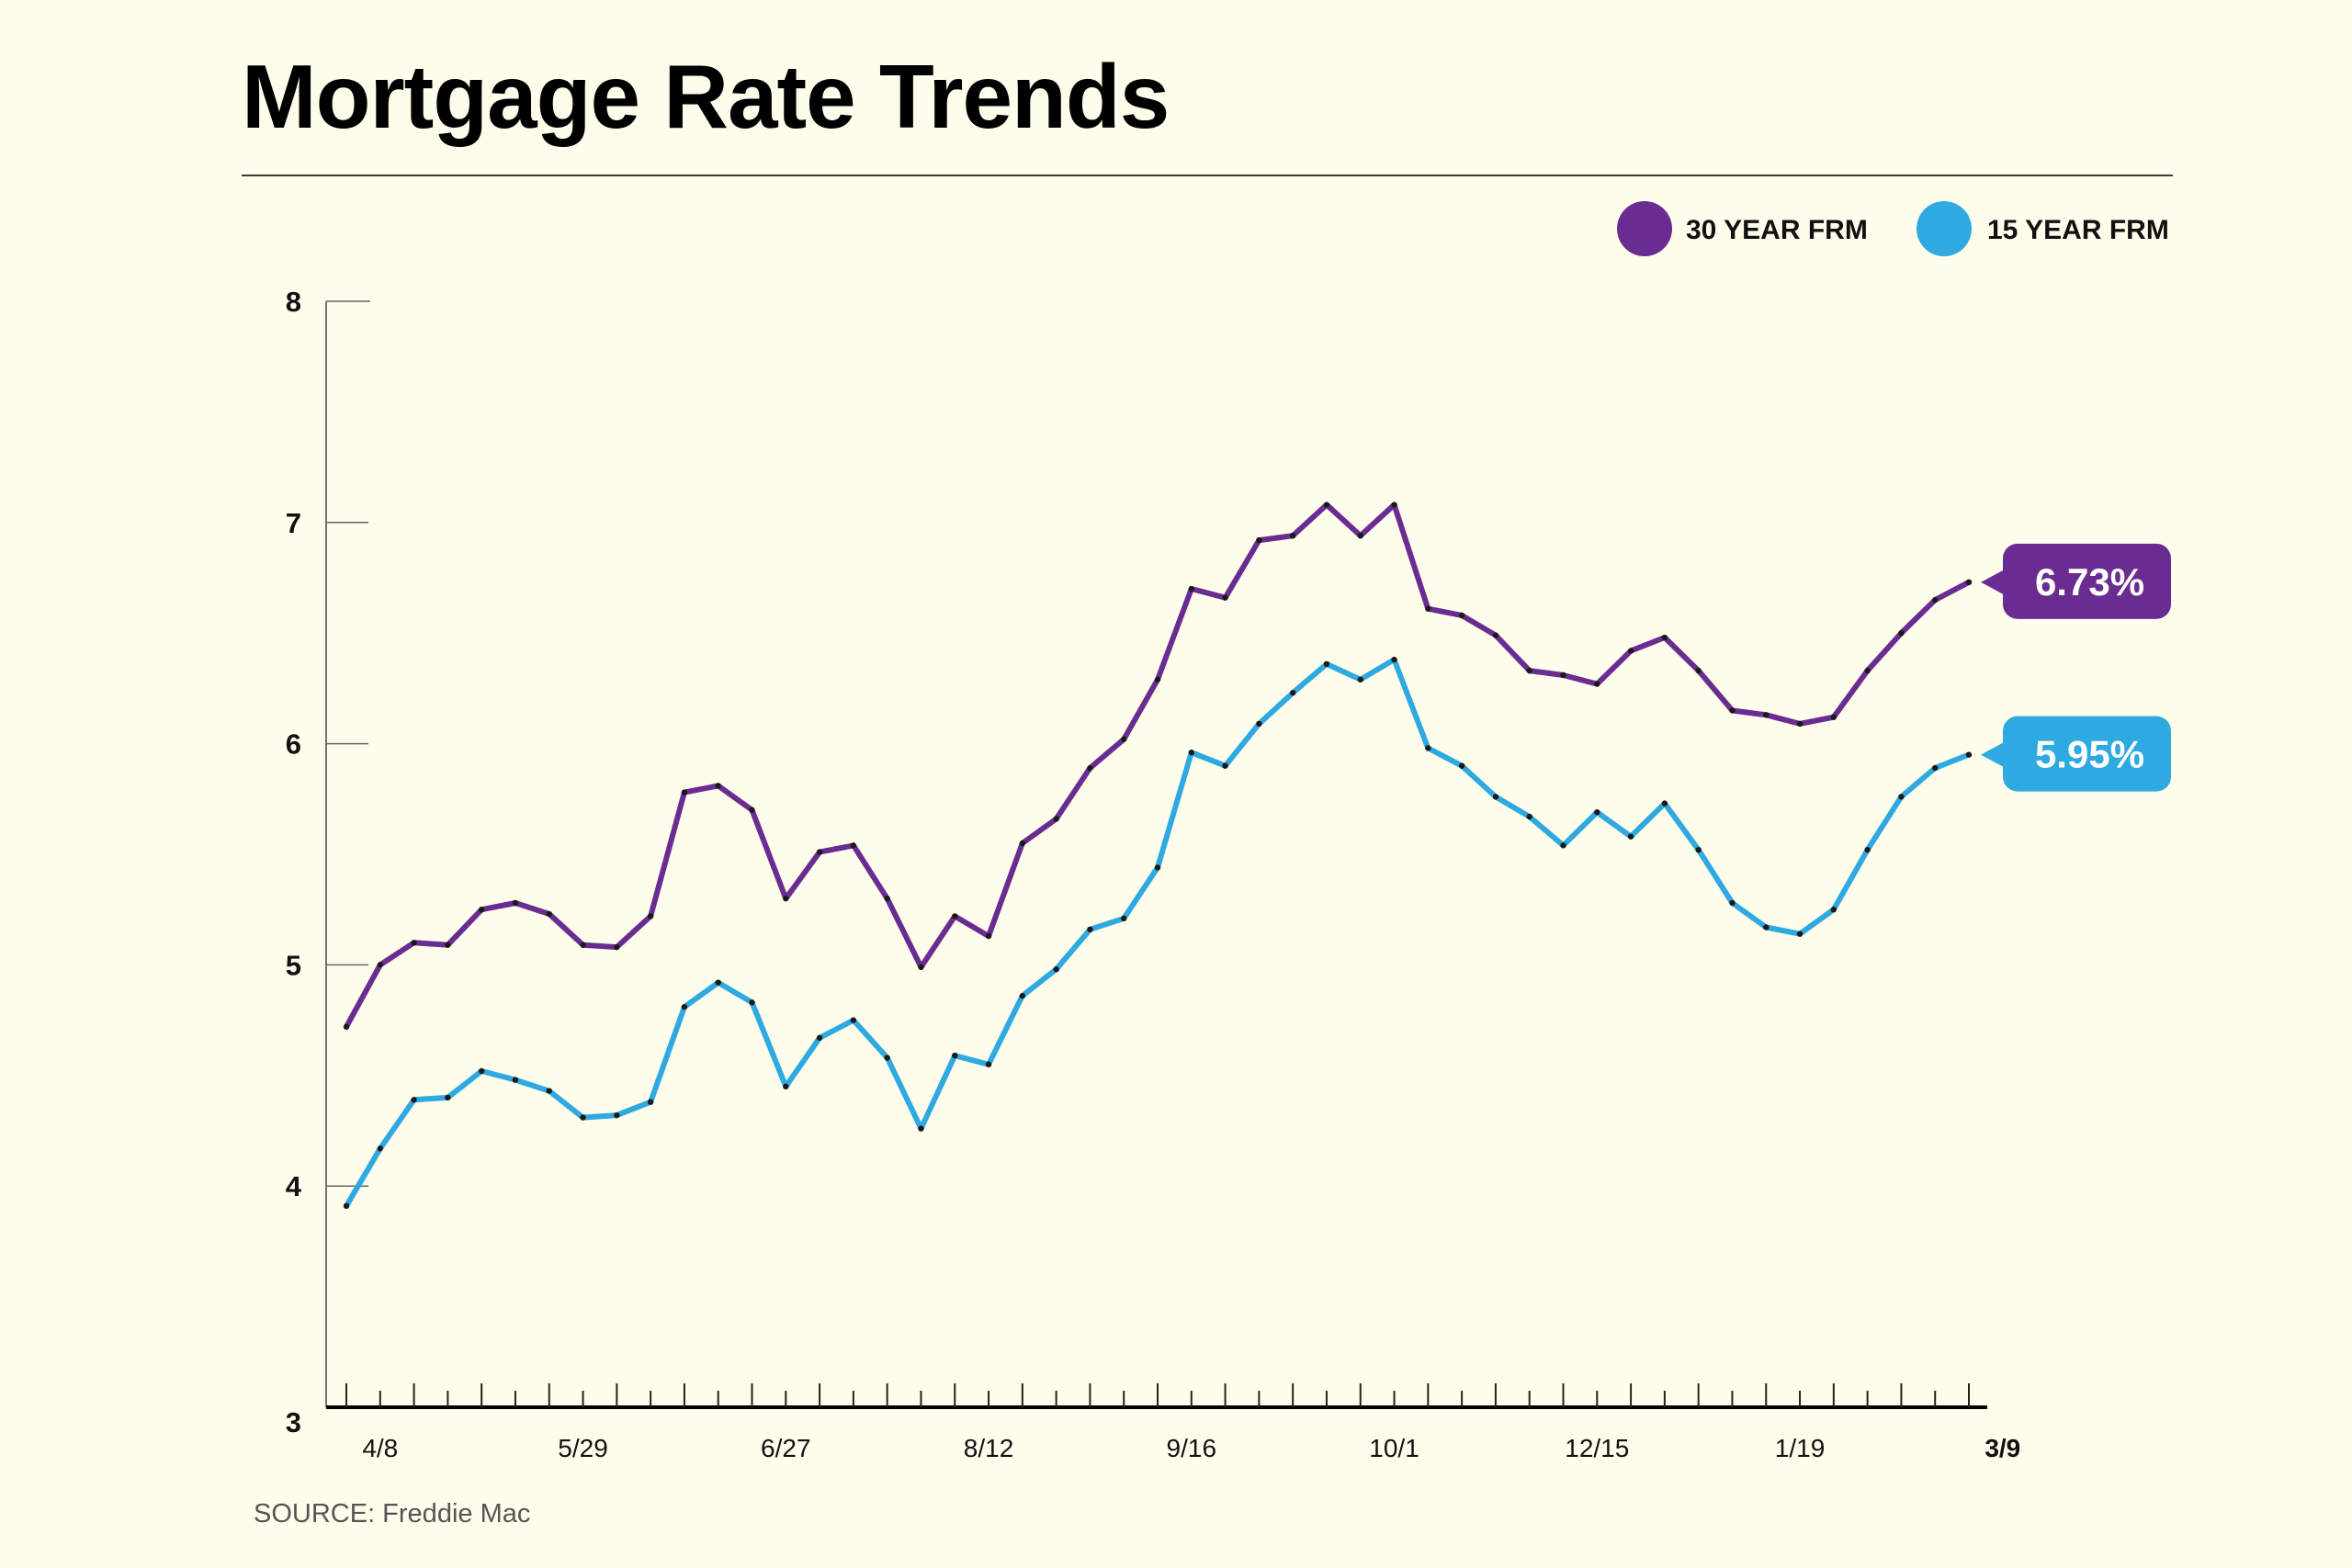 The width and height of the screenshot is (2352, 1568). I want to click on x-tick-label: 4/8, so click(380, 1448).